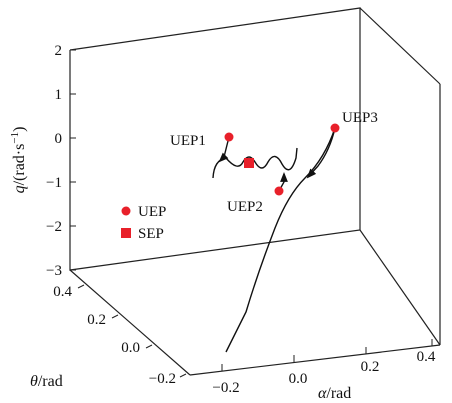 This screenshot has width=452, height=403. I want to click on theta-tick-label: 0.2, so click(96, 320).